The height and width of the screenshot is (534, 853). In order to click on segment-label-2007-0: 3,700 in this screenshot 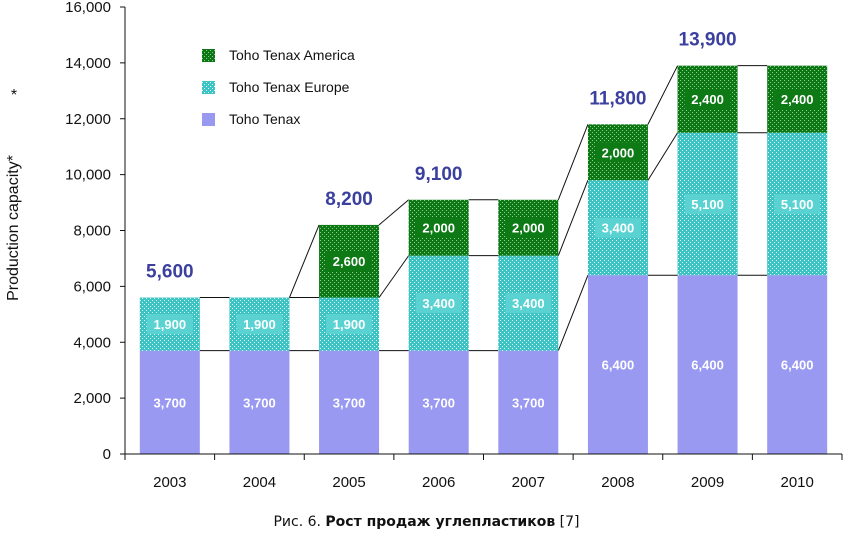, I will do `click(528, 402)`.